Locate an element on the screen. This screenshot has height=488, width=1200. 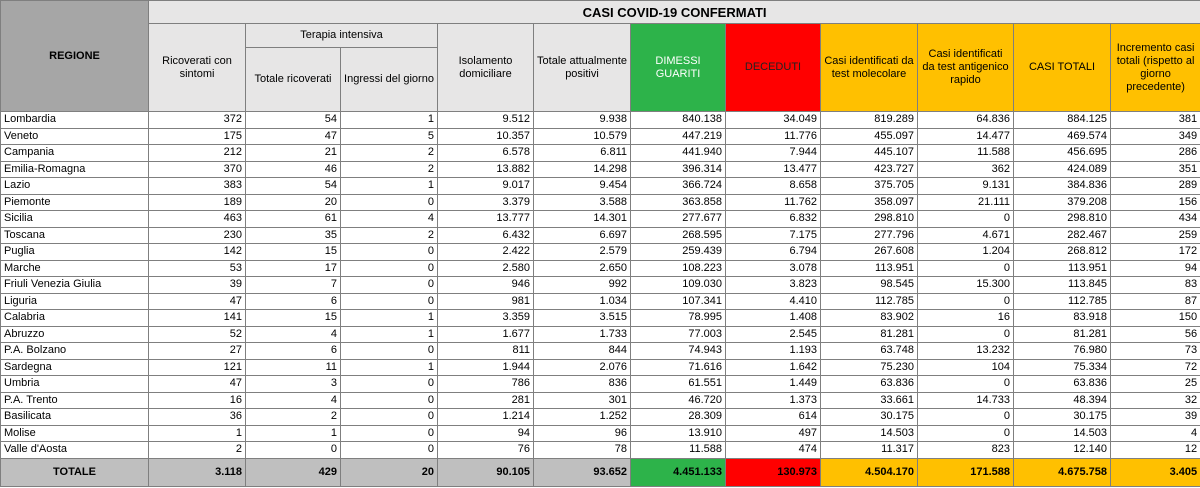
value-cell: 384.836 is located at coordinates (1062, 186).